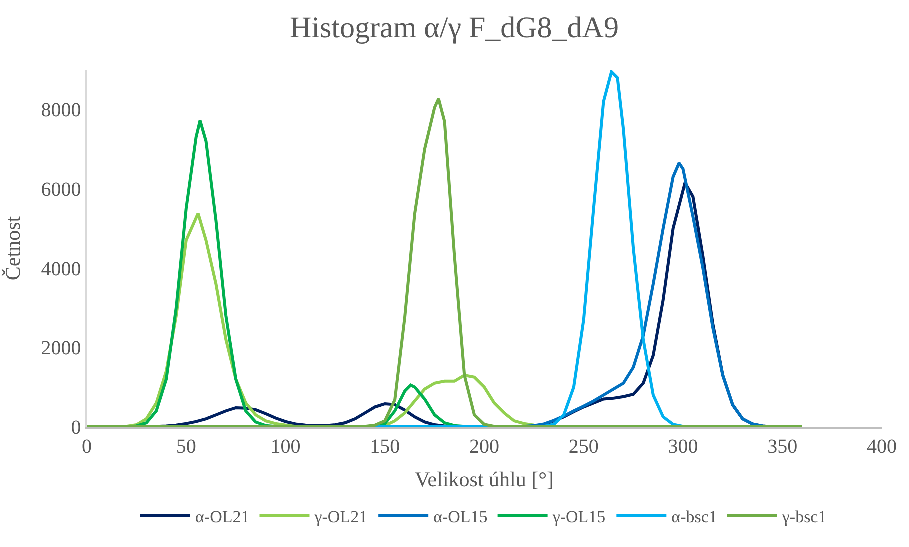 This screenshot has width=909, height=547. I want to click on legend-label: γ-OL21, so click(341, 517).